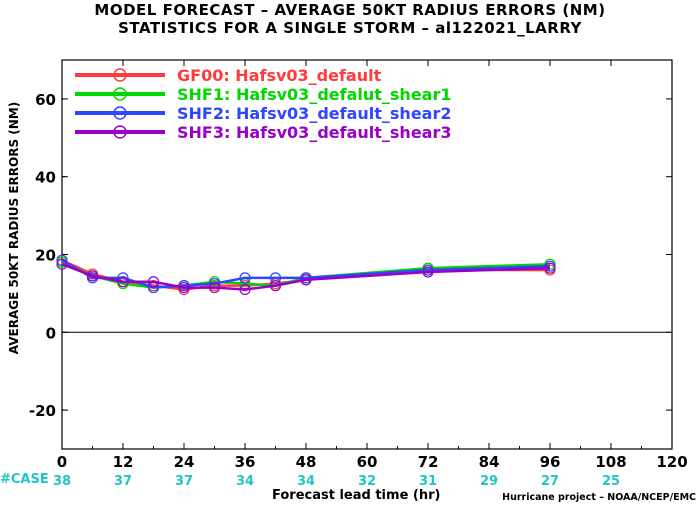 The height and width of the screenshot is (506, 700). Describe the element at coordinates (279, 75) in the screenshot. I see `legend-label: GF00: Hafsv03_default` at that location.